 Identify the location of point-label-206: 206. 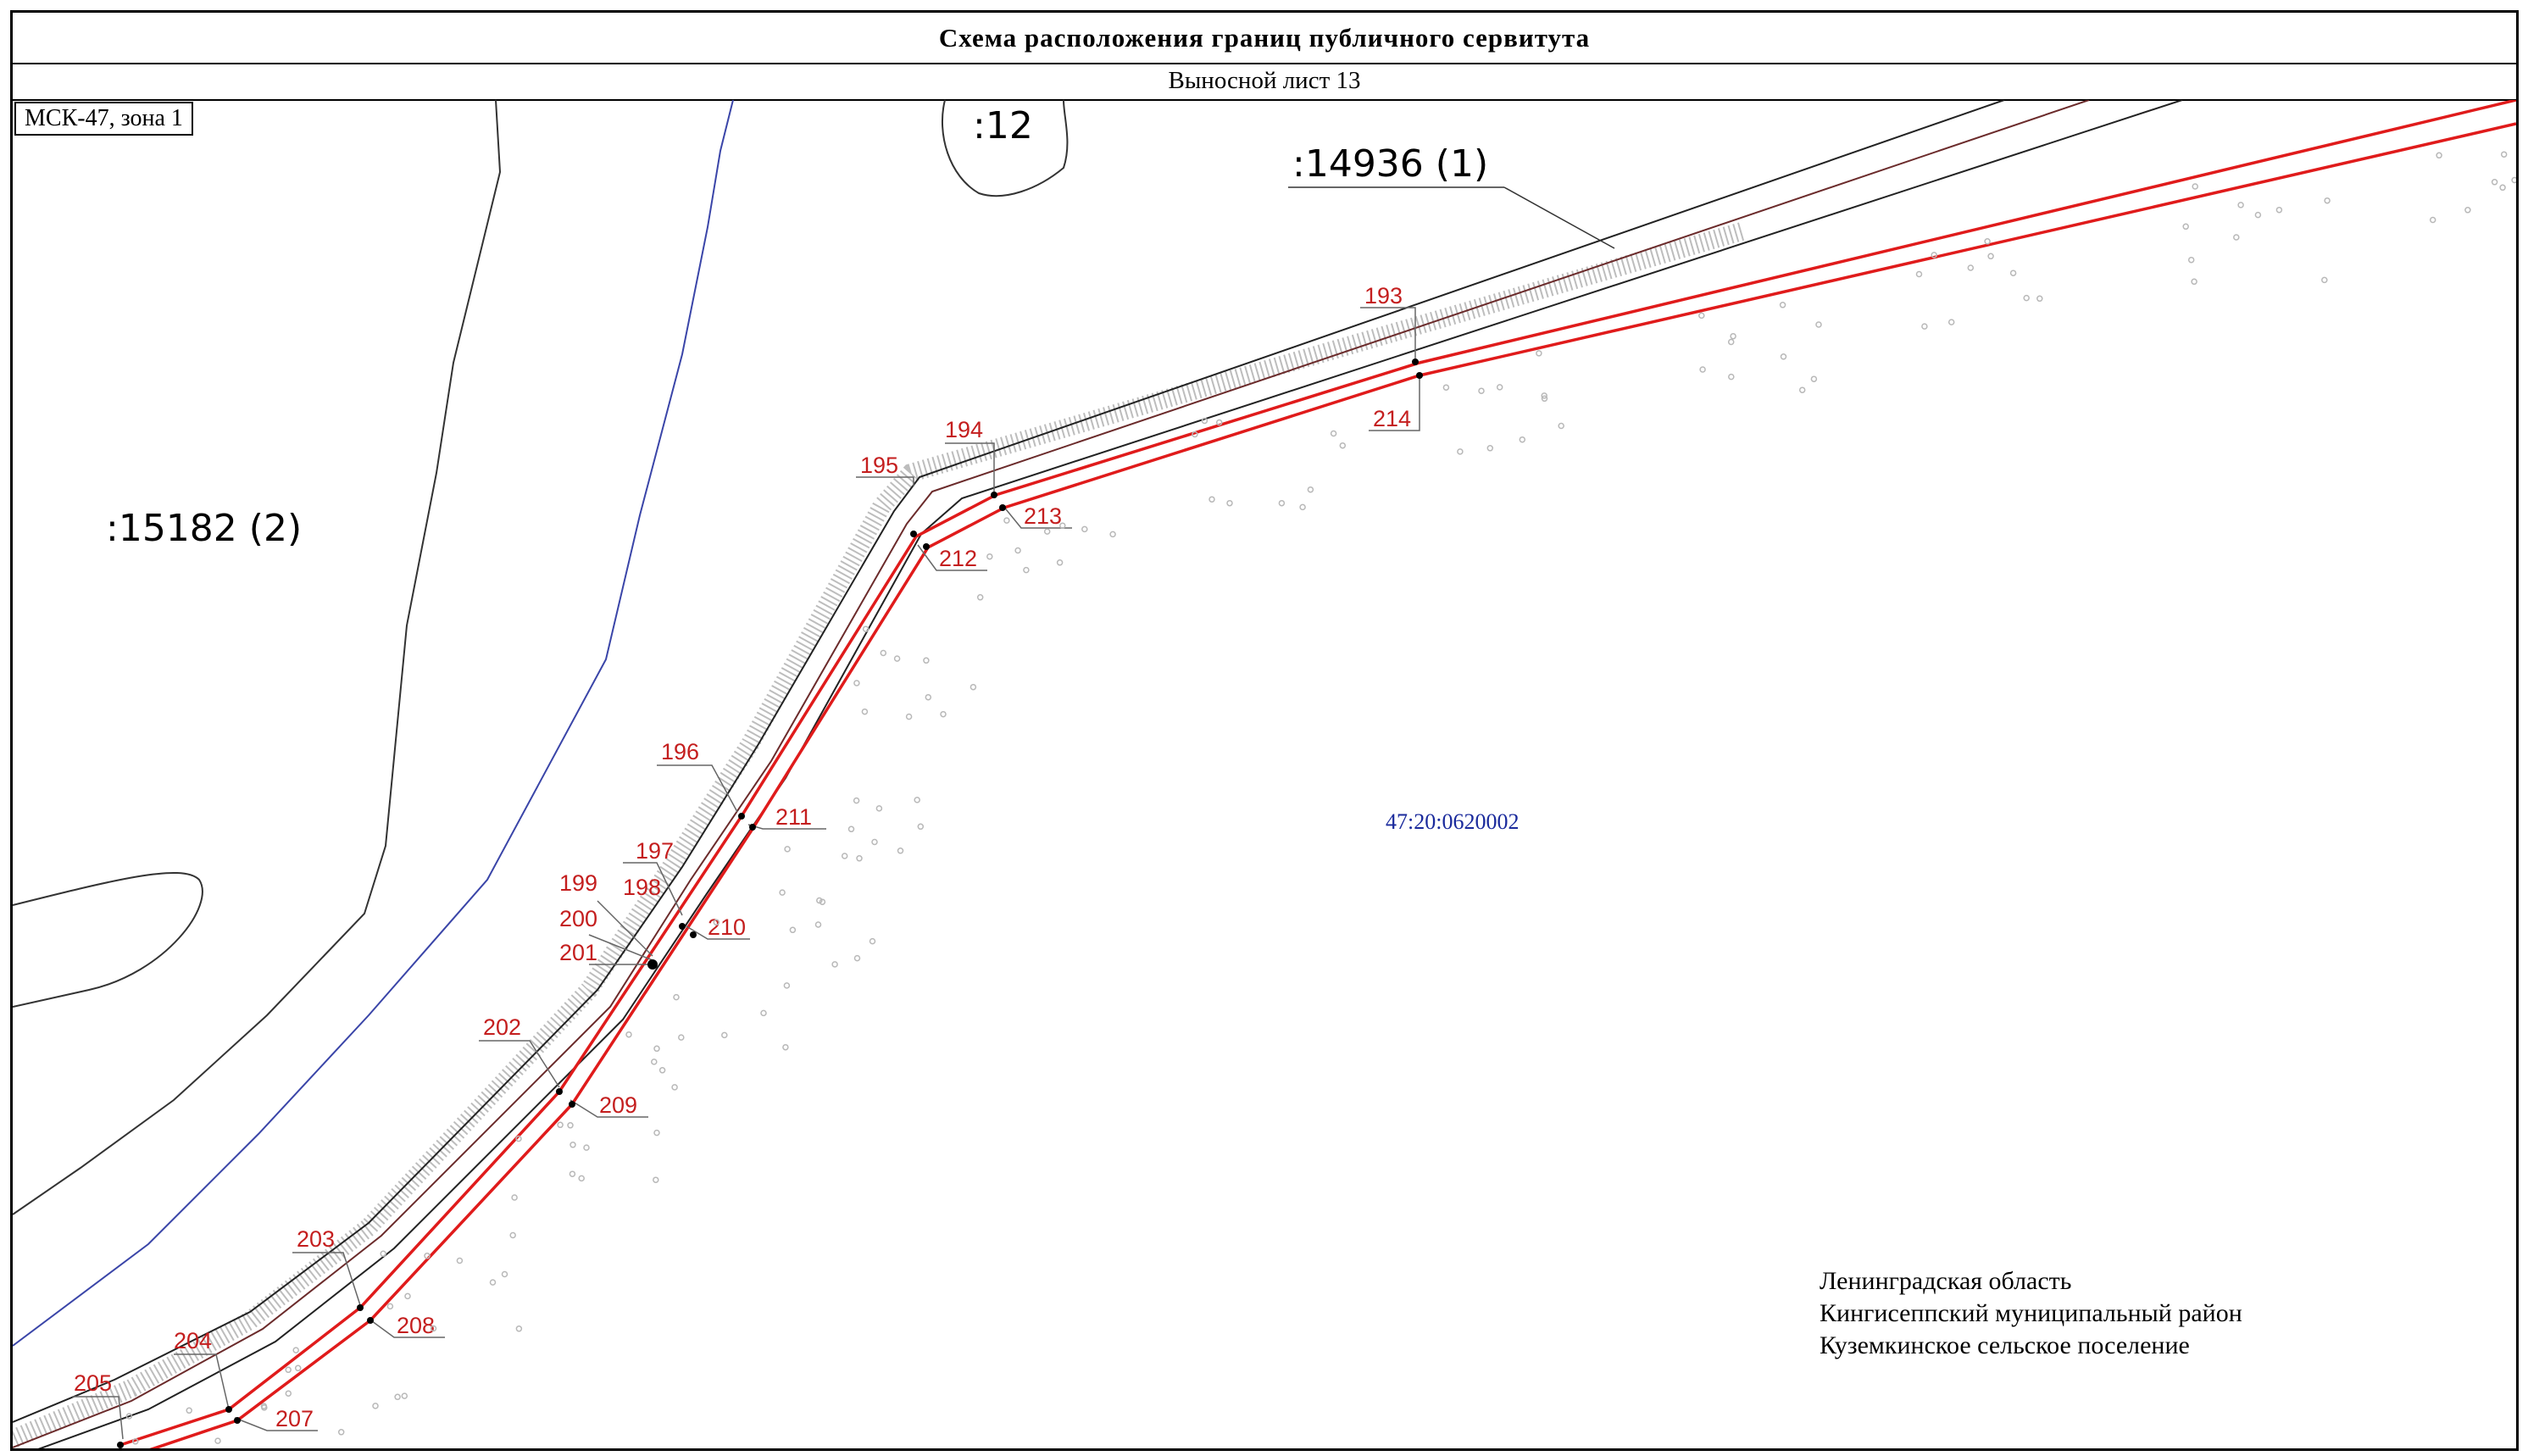
(188, 1447).